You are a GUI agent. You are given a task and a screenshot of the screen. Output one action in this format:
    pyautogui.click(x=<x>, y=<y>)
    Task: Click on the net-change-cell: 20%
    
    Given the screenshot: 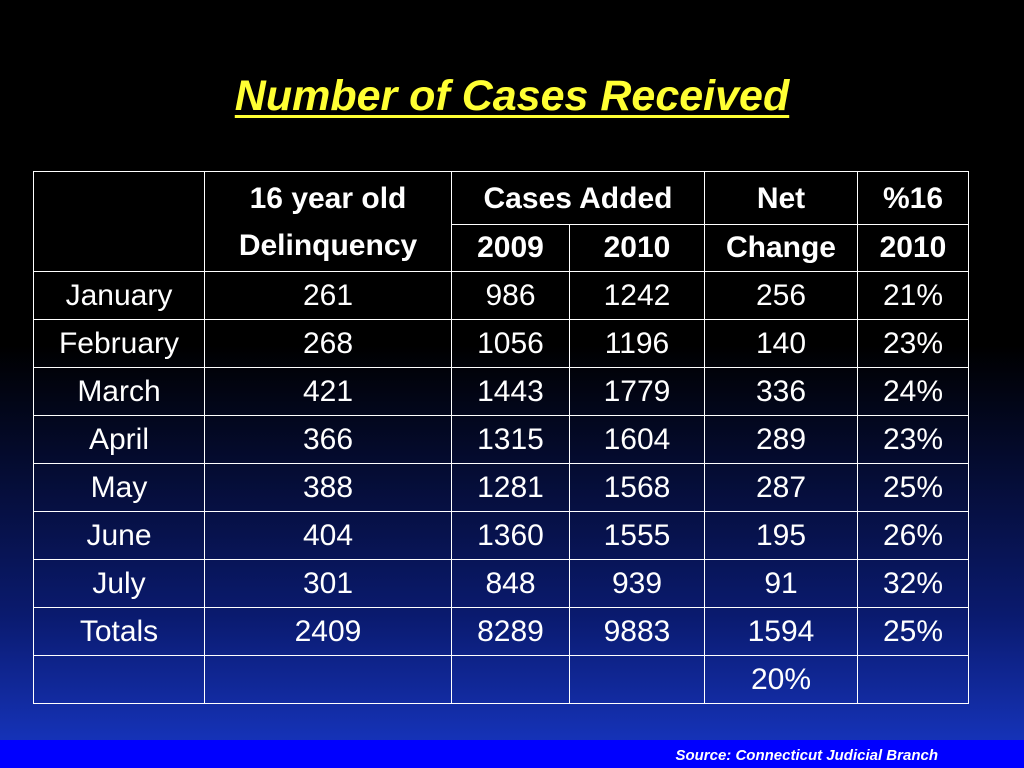 What is the action you would take?
    pyautogui.click(x=781, y=679)
    